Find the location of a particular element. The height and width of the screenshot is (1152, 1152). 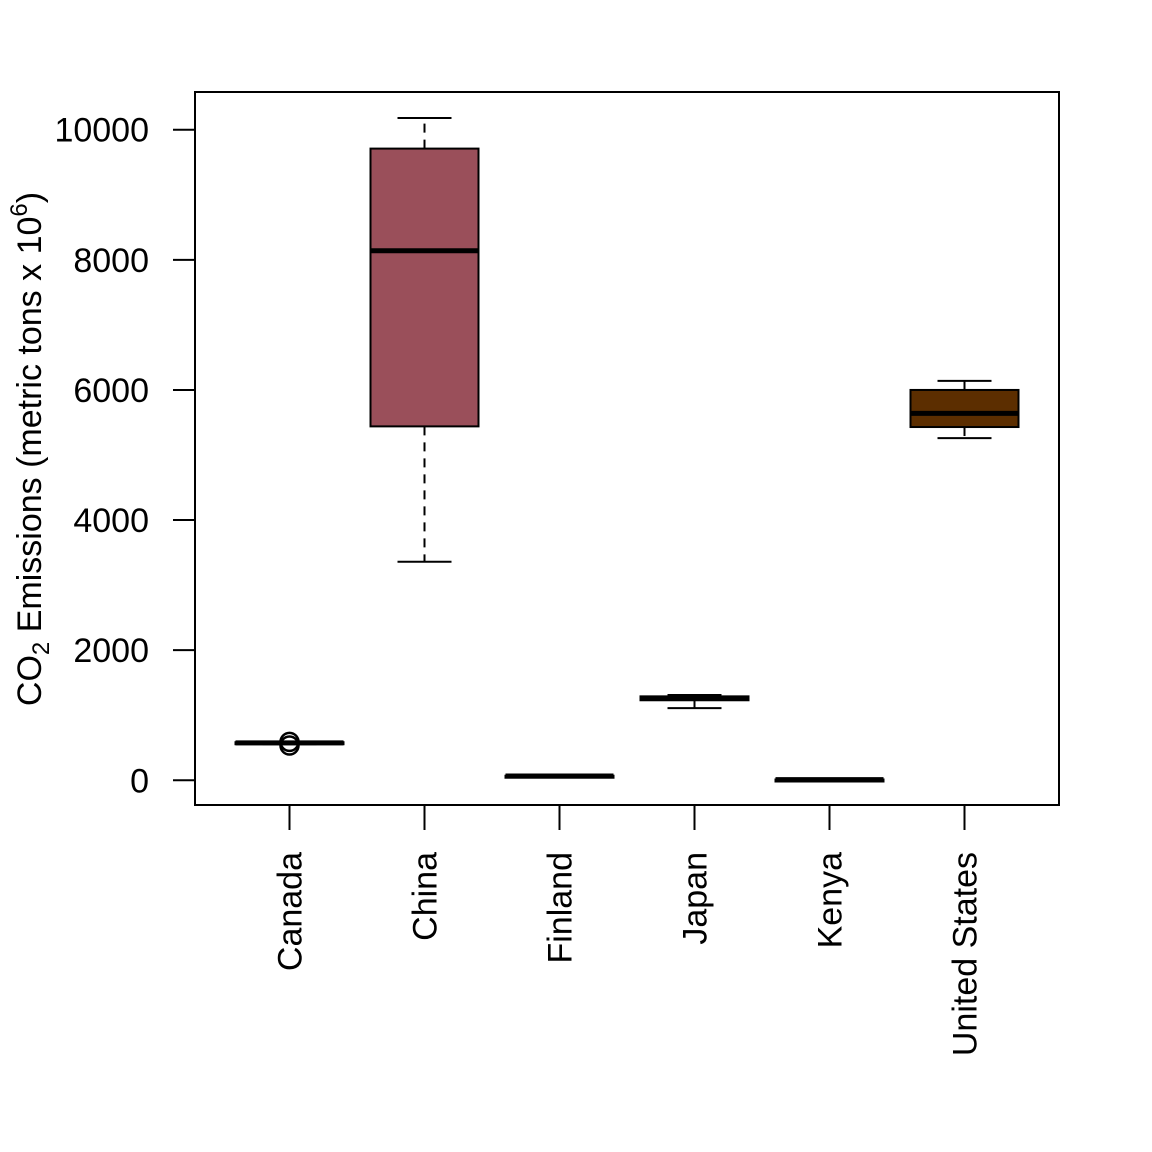

y-label-suffix: ) is located at coordinates (30, 197).